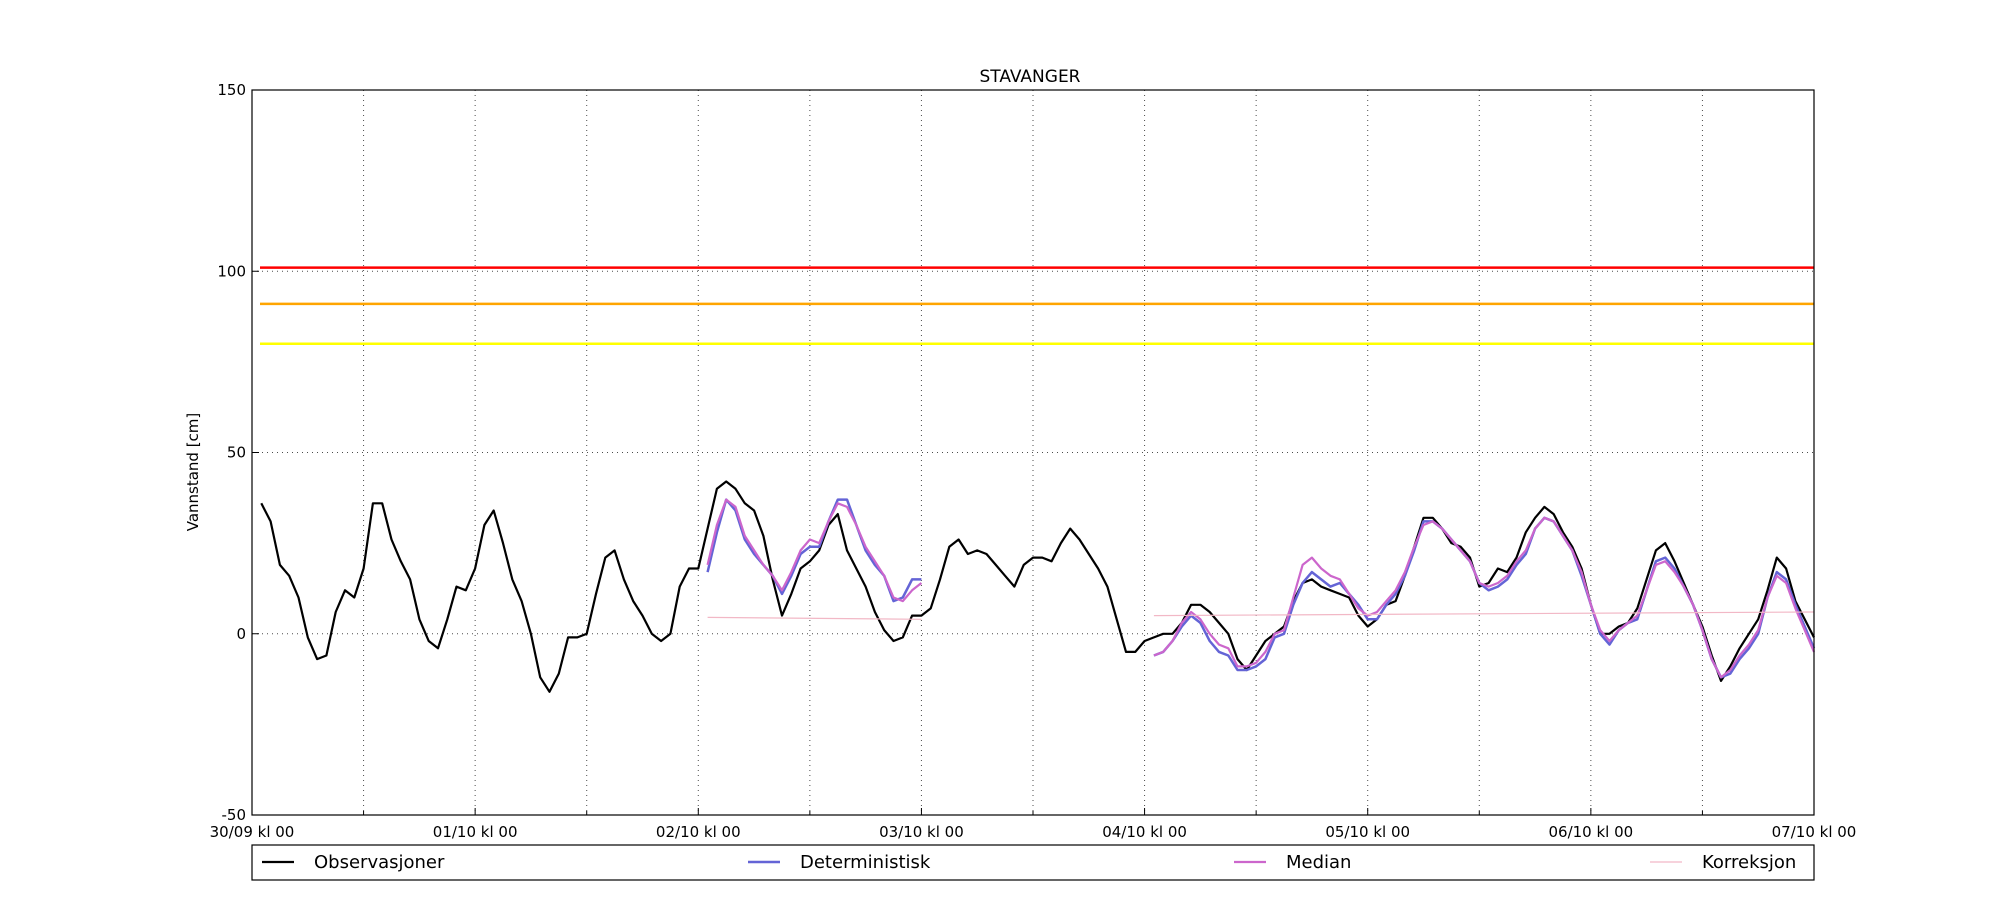 The image size is (2000, 900). What do you see at coordinates (865, 862) in the screenshot?
I see `legend-label: Deterministisk` at bounding box center [865, 862].